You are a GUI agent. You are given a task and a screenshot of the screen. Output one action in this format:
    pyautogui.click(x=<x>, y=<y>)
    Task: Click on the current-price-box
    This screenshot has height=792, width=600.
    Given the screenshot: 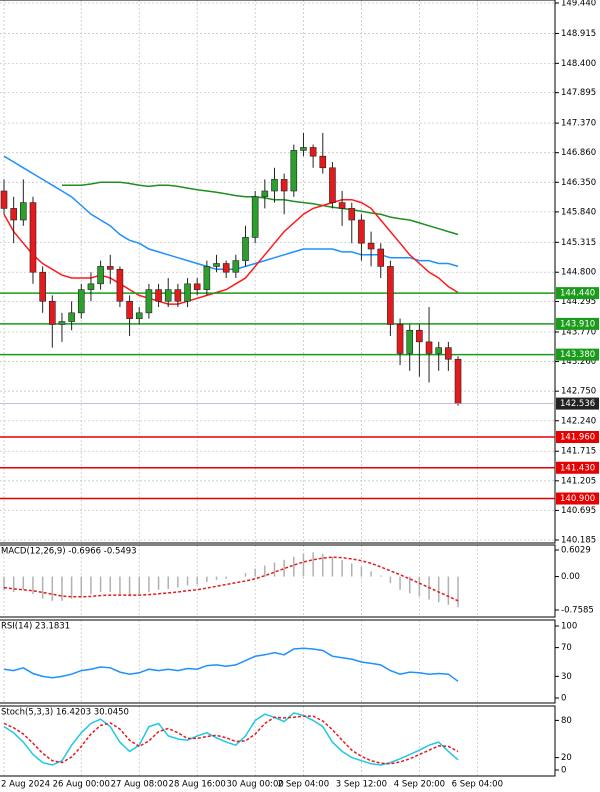 What is the action you would take?
    pyautogui.click(x=577, y=403)
    